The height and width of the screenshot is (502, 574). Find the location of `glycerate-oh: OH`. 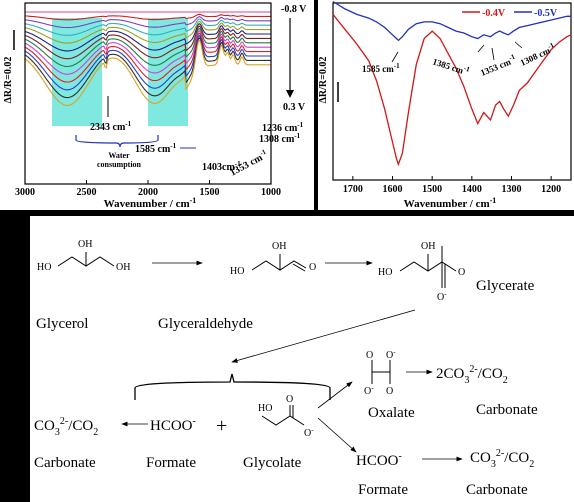

glycerate-oh: OH is located at coordinates (428, 246).